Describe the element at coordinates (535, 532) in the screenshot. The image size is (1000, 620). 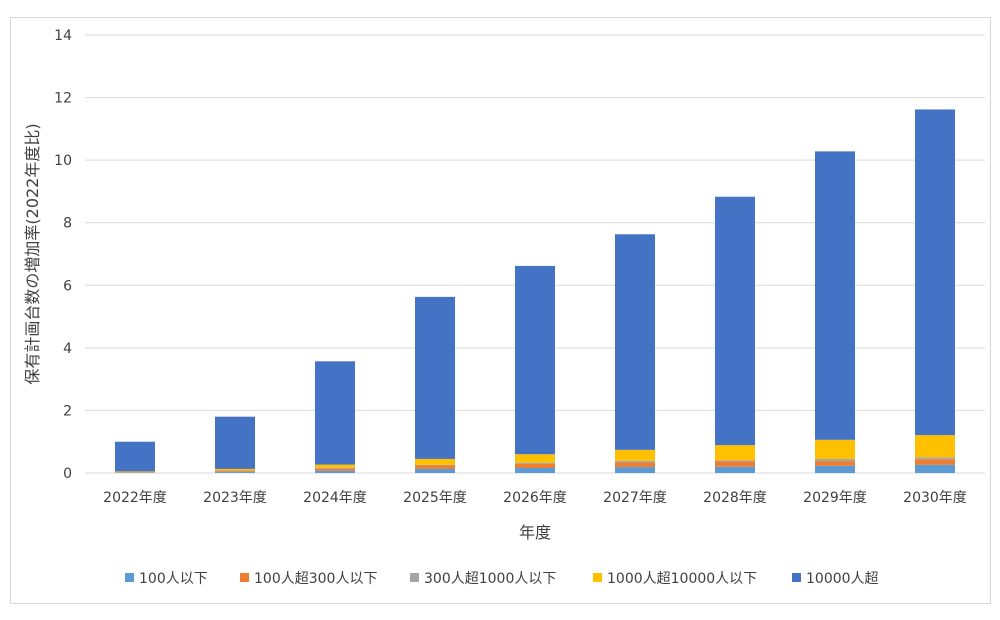
I see `x-axis-label: 年度` at that location.